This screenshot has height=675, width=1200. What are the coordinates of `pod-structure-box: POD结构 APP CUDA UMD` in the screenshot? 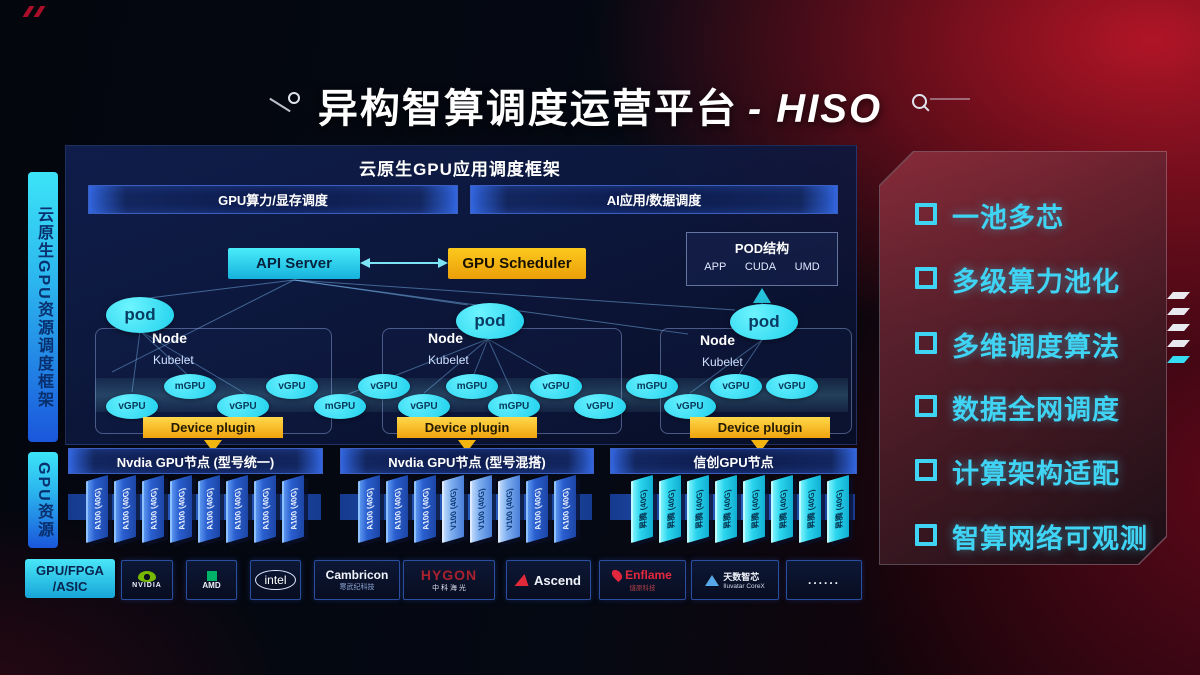 It's located at (762, 259).